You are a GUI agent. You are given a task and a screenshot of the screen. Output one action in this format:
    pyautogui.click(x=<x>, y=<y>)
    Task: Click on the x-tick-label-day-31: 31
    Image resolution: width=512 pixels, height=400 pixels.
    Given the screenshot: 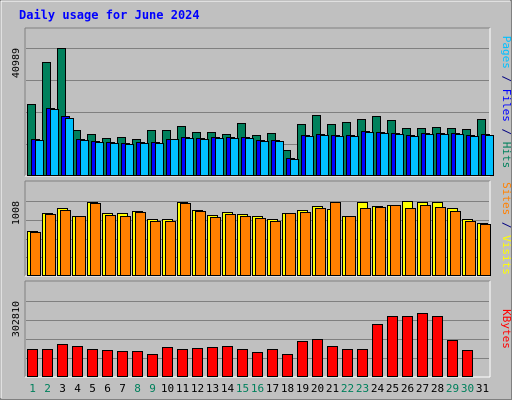 What is the action you would take?
    pyautogui.click(x=482, y=388)
    